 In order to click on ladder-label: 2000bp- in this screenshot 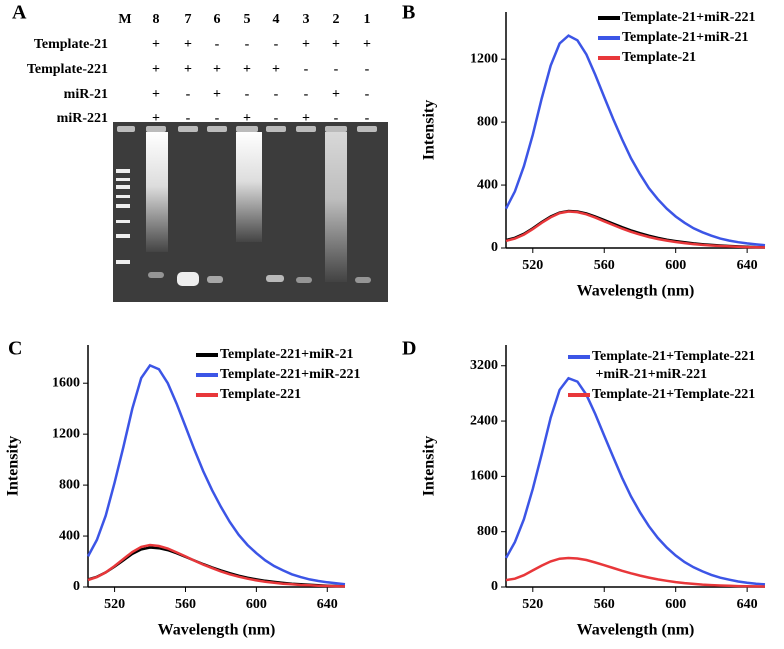, I will do `click(89, 169)`.